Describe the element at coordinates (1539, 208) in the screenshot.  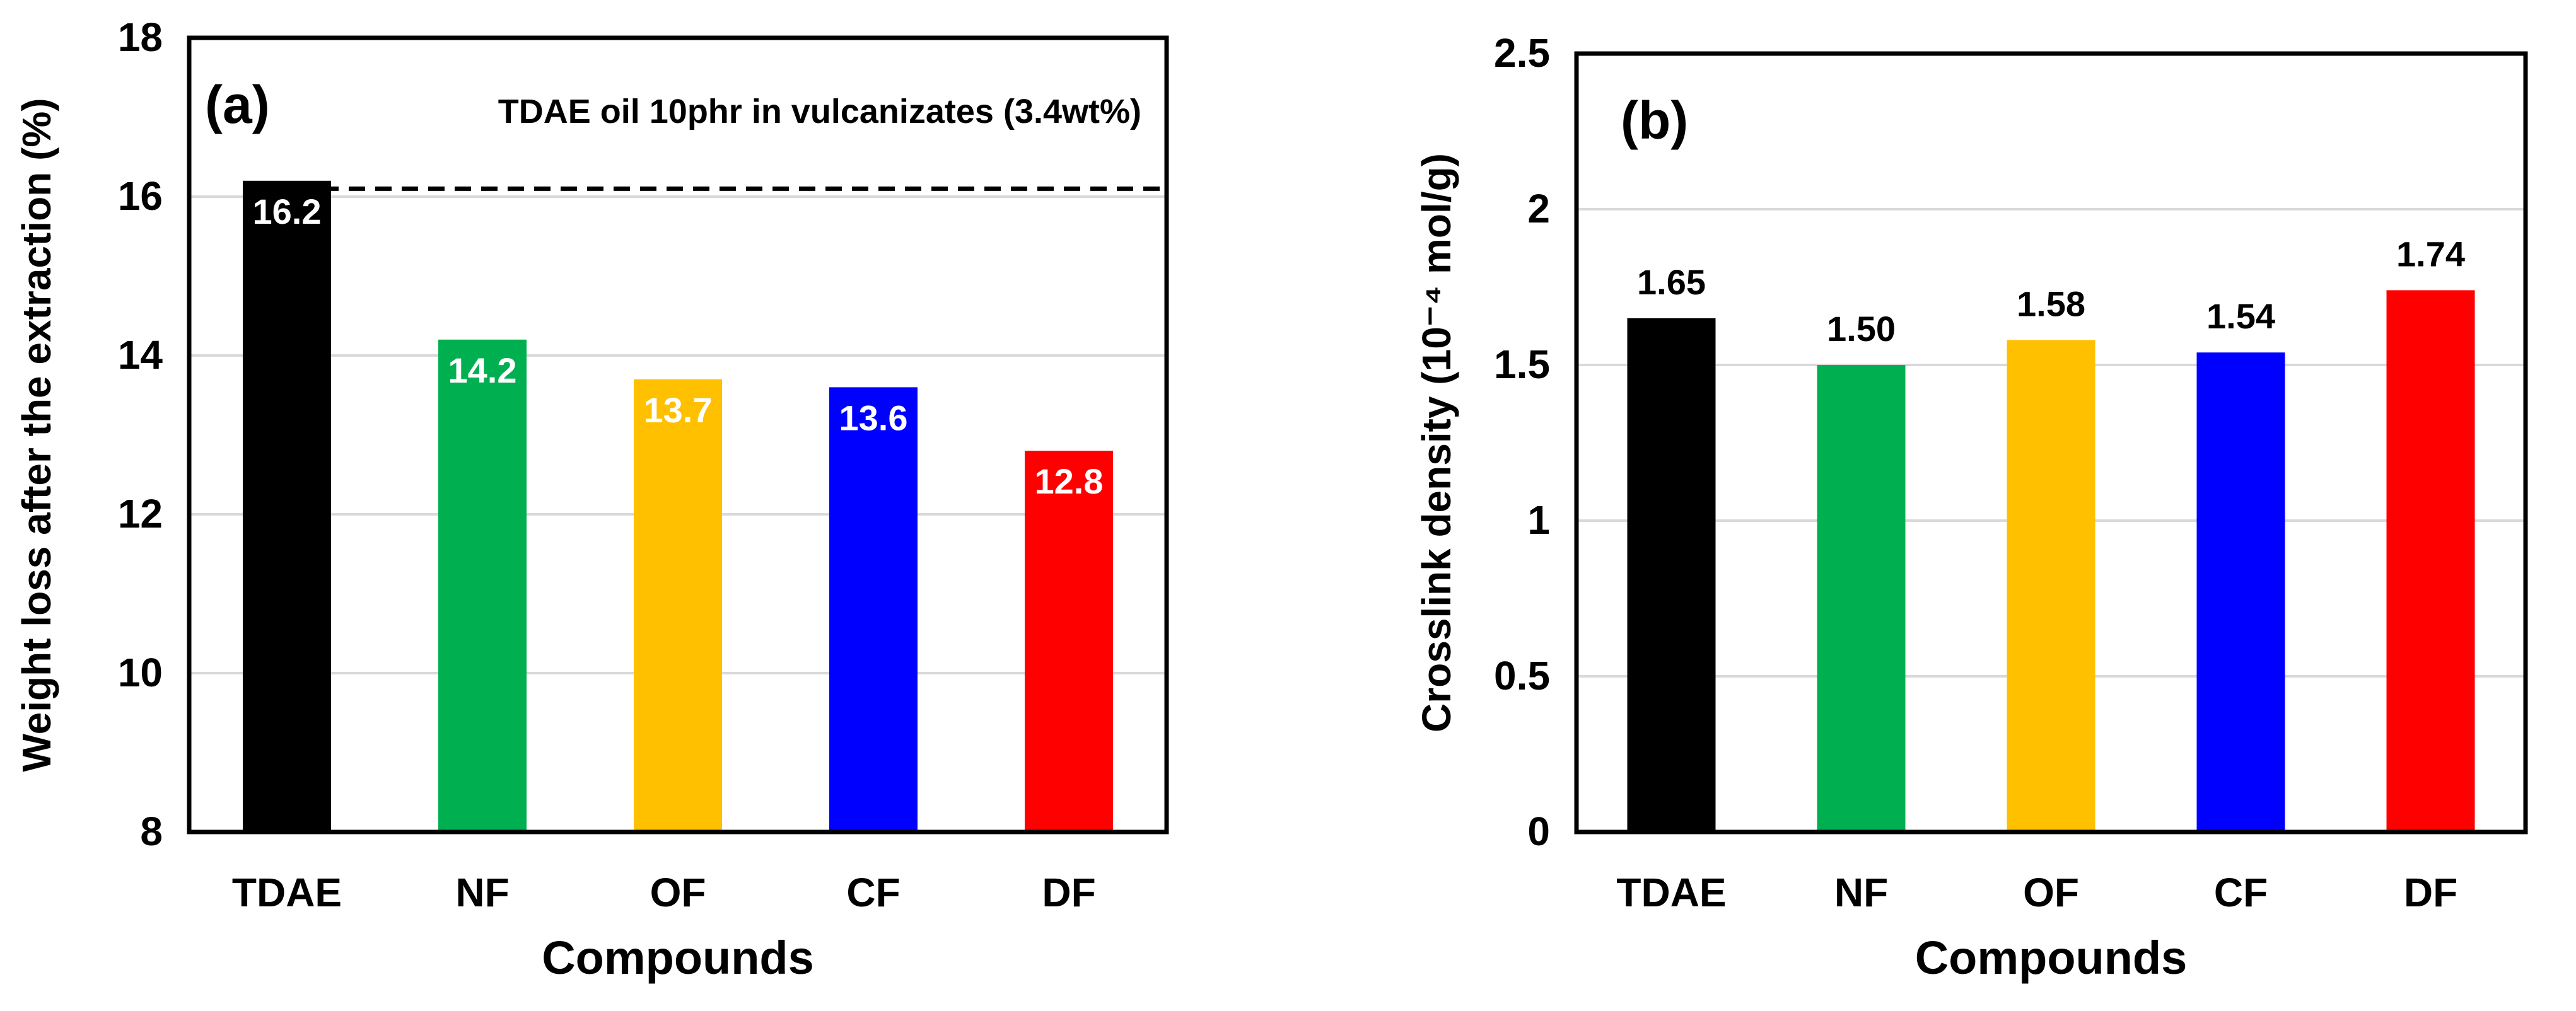
I see `panel-b-y-tick-label: 2` at that location.